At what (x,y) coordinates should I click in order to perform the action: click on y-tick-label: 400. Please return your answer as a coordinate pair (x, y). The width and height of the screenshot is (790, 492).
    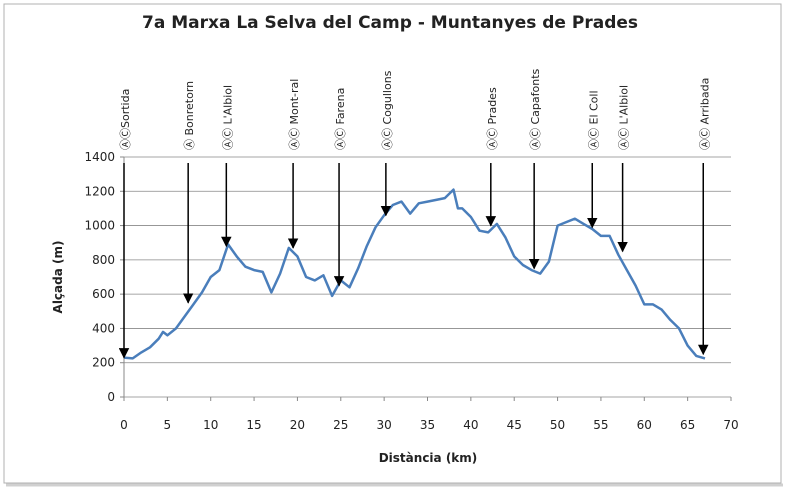
    Looking at the image, I should click on (103, 328).